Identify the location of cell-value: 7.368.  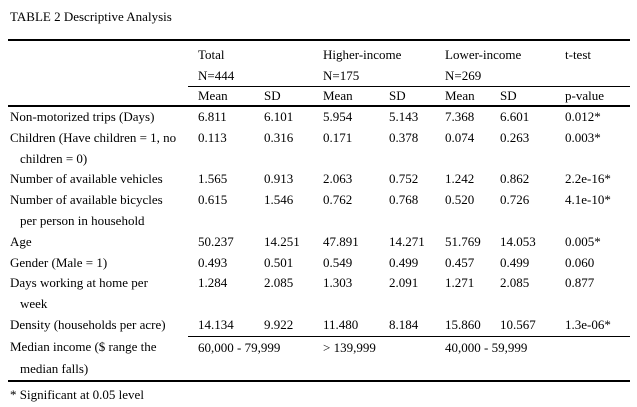
(460, 116).